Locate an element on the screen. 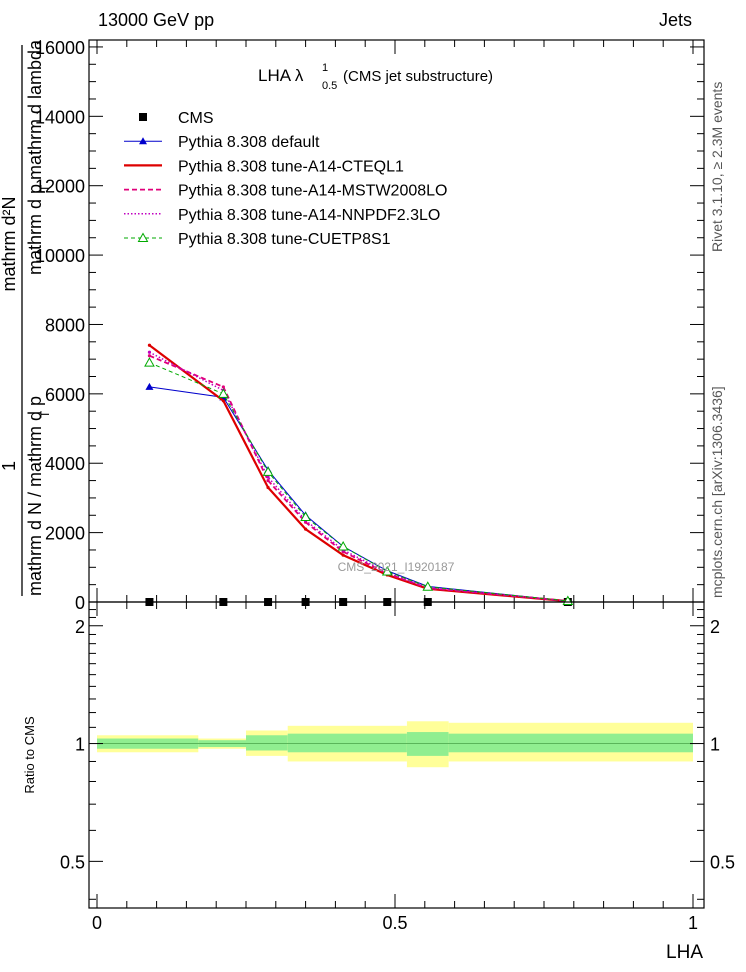  ylabel-bot-den: mathrm d N / mathrm d p is located at coordinates (35, 496).